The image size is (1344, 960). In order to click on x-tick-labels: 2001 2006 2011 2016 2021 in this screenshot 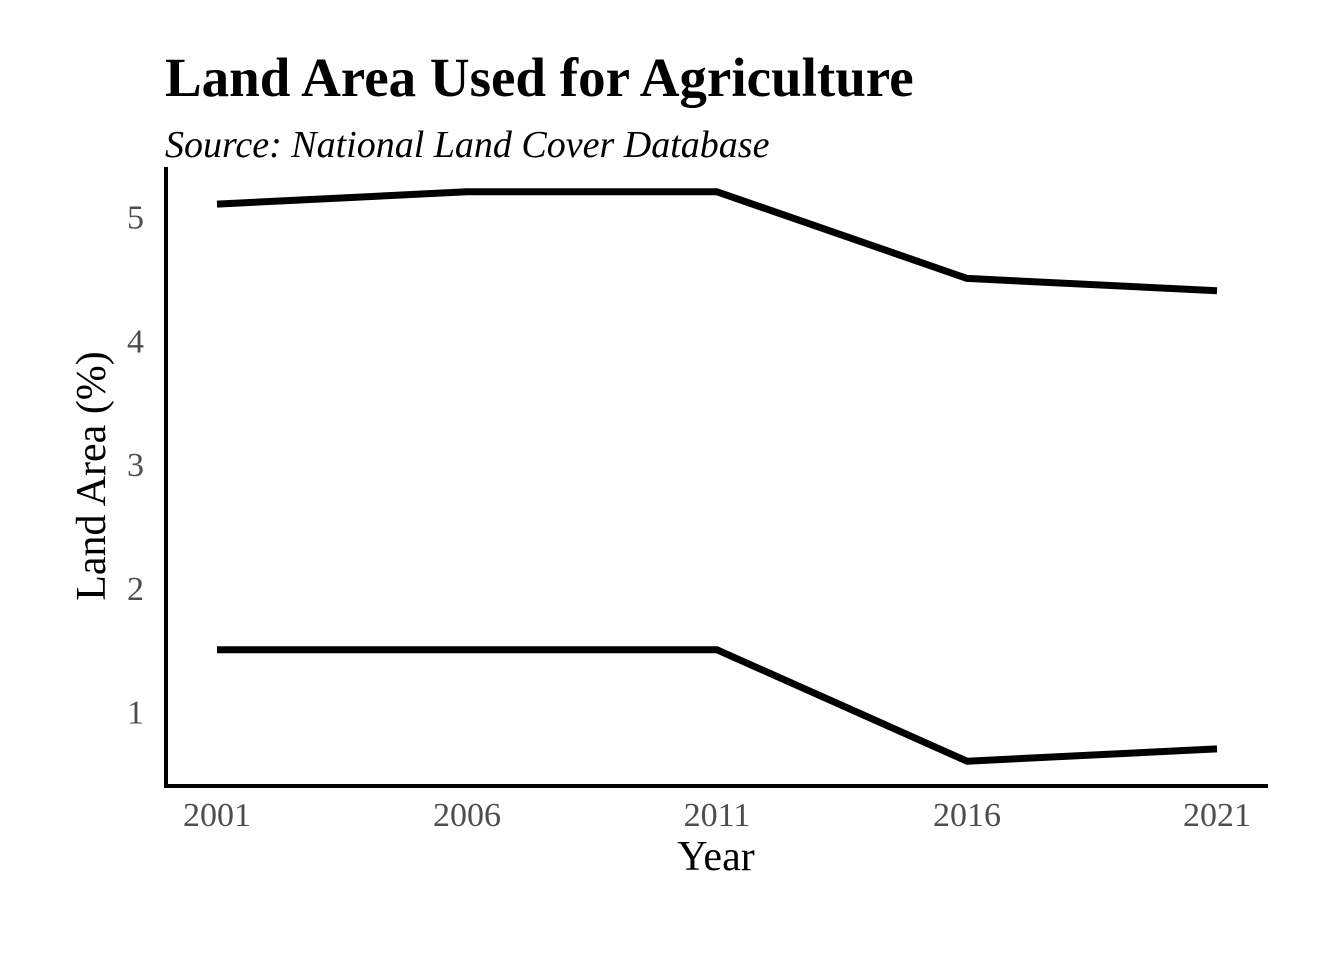, I will do `click(717, 815)`.